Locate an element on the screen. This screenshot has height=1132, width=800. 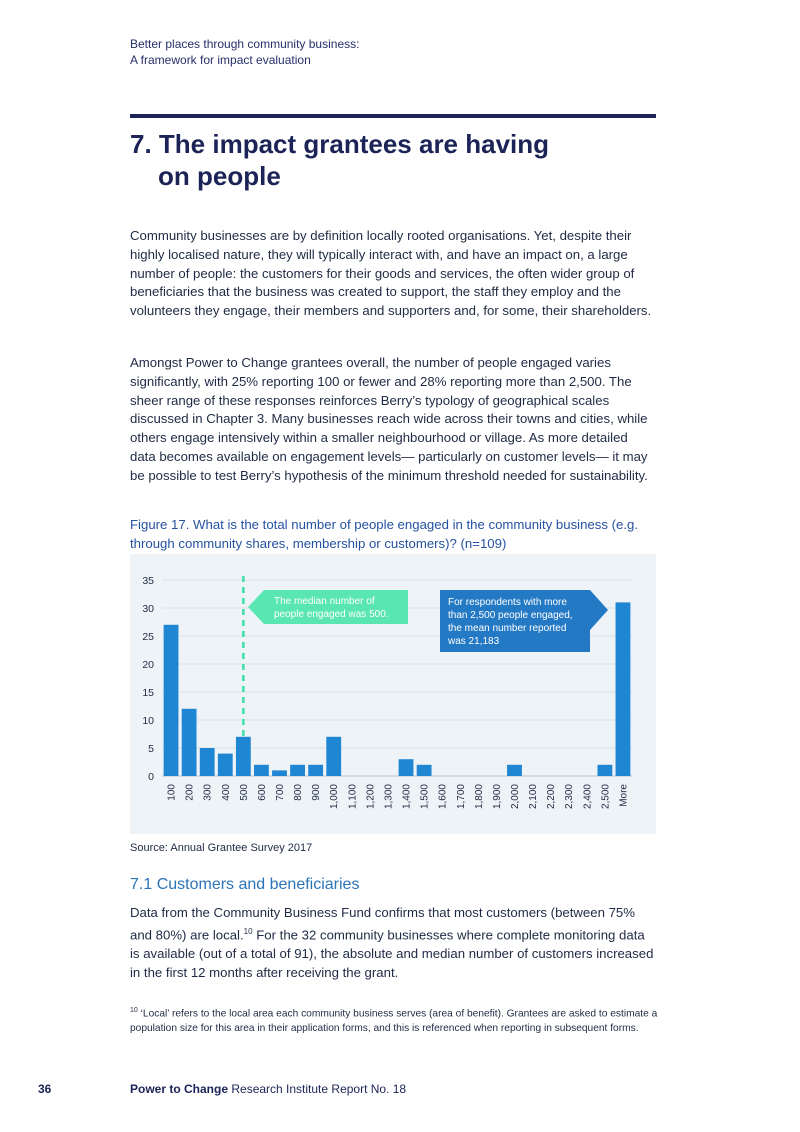
footnote-ref: 10 is located at coordinates (248, 931).